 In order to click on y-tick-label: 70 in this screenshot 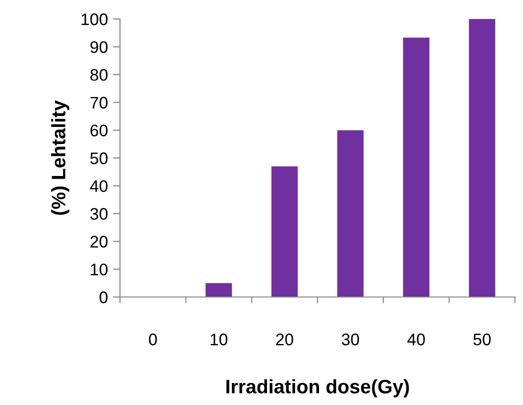, I will do `click(99, 102)`.